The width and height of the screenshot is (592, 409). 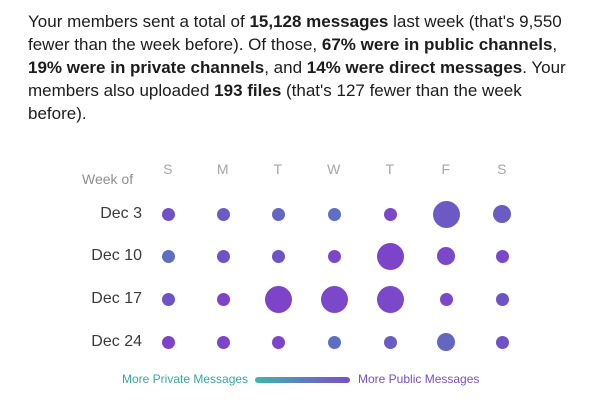 What do you see at coordinates (108, 179) in the screenshot?
I see `week-of-label: Week of` at bounding box center [108, 179].